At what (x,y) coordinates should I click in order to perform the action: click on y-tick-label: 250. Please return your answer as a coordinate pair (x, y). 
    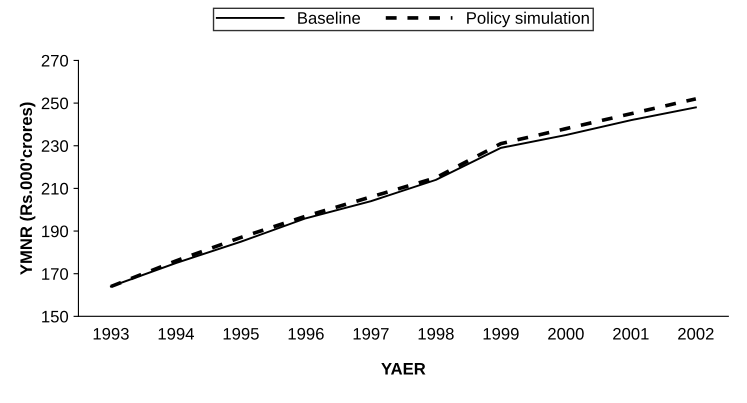
    Looking at the image, I should click on (55, 104).